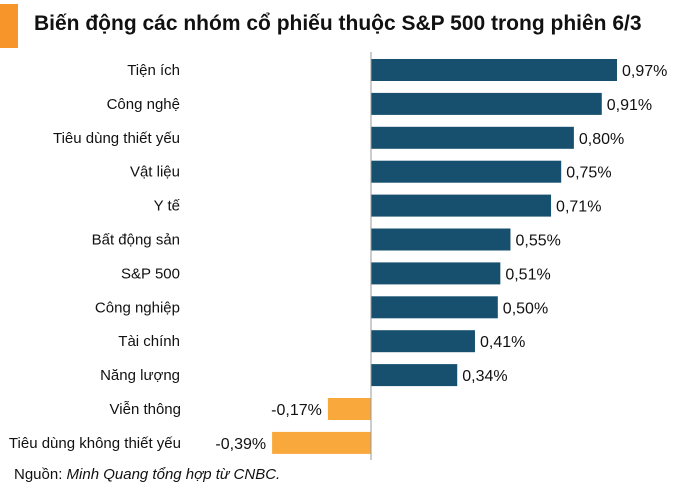  What do you see at coordinates (173, 474) in the screenshot?
I see `source-text: Minh Quang tổng hợp từ CNBC.` at bounding box center [173, 474].